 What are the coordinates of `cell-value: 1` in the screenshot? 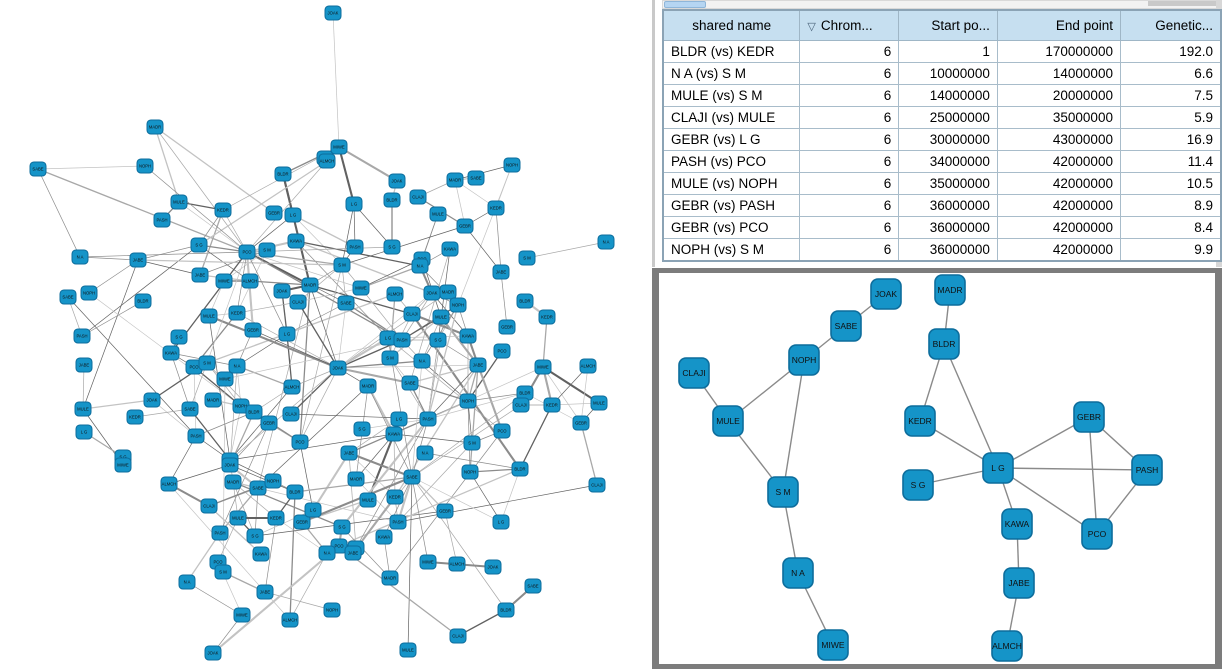 It's located at (948, 51).